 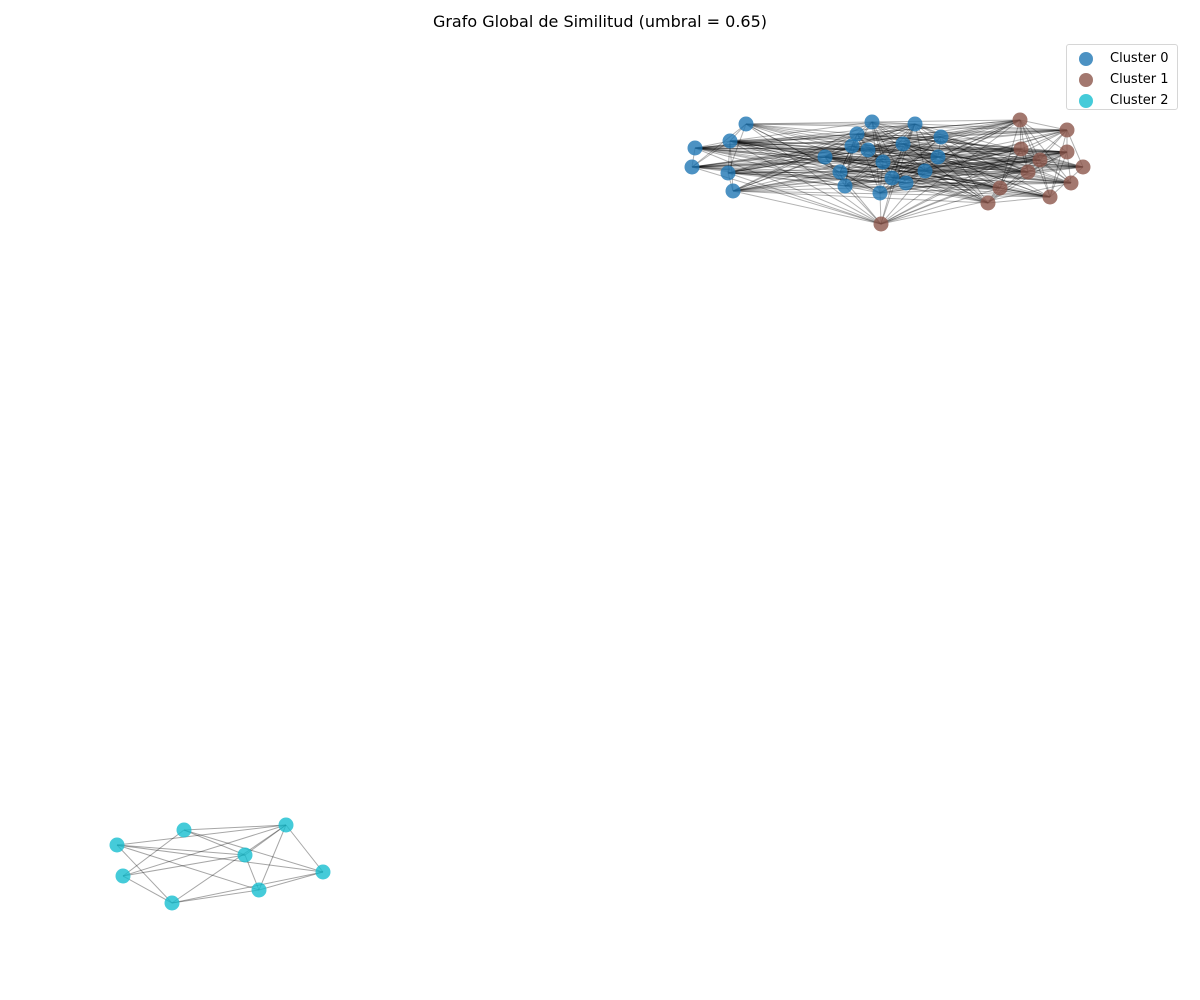 What do you see at coordinates (1139, 79) in the screenshot?
I see `legend-label-cluster-1: Cluster 1` at bounding box center [1139, 79].